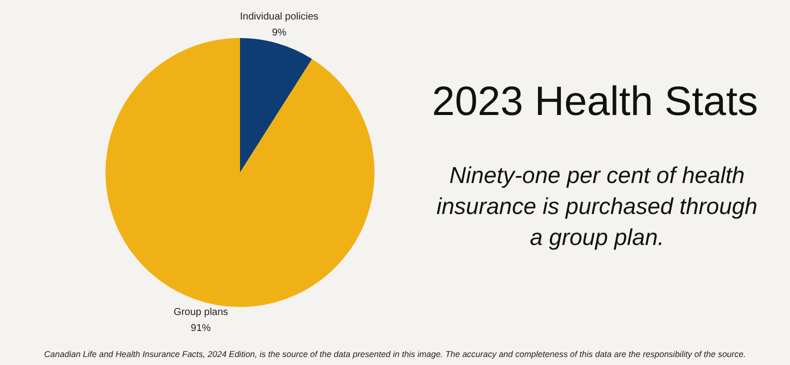 This screenshot has width=790, height=365. I want to click on data-label: 9%, so click(279, 32).